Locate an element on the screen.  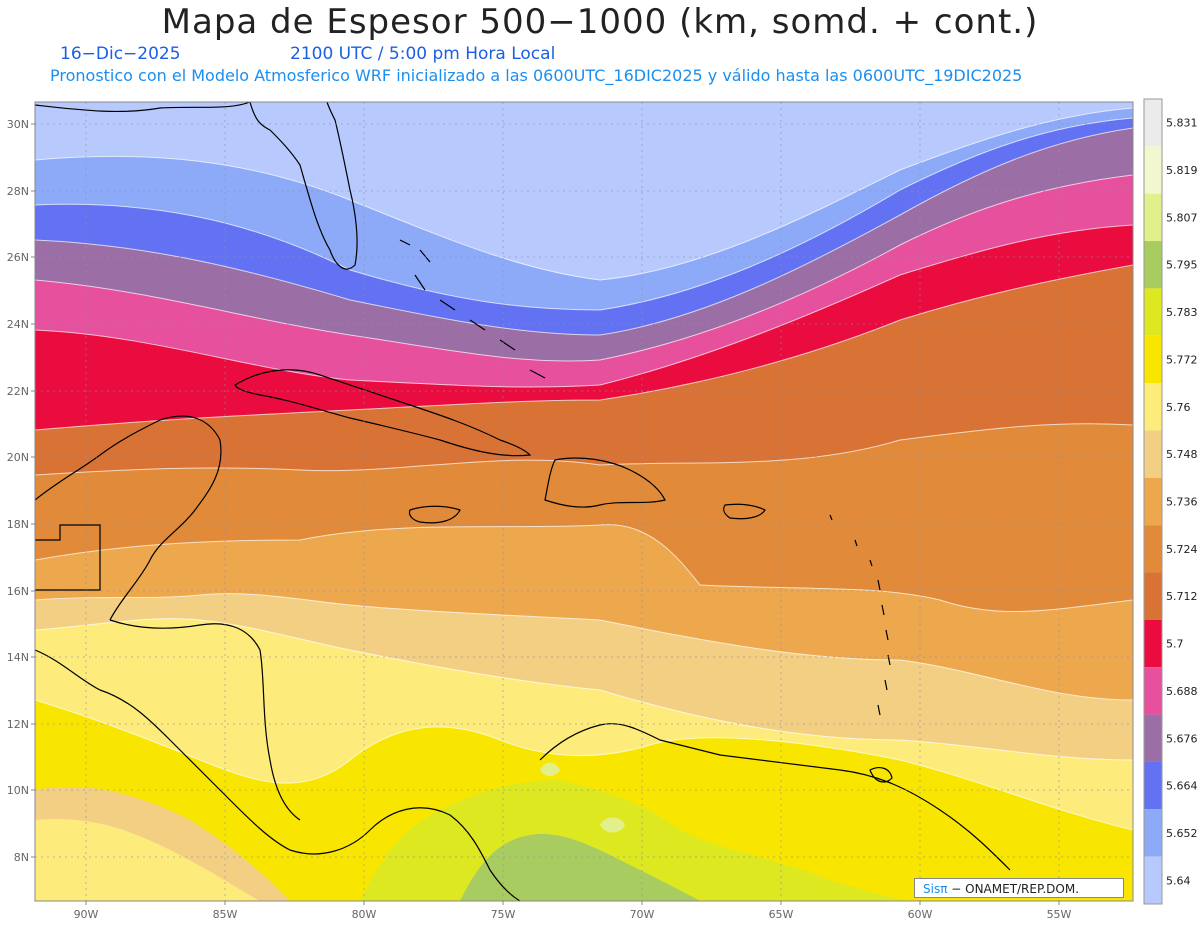
lon-label-70w: 70W is located at coordinates (642, 914).